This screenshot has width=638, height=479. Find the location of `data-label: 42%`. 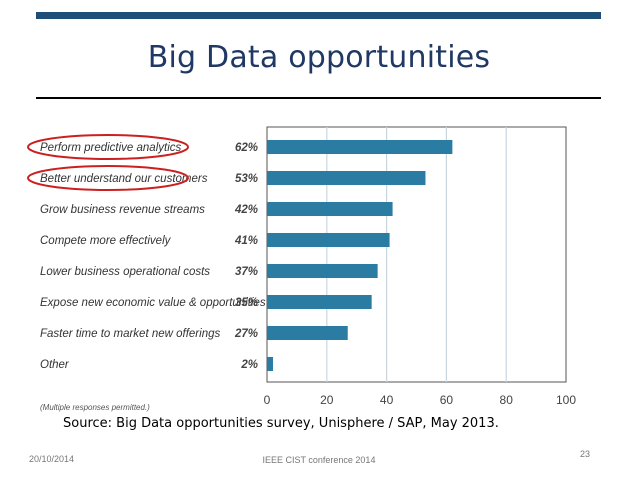

data-label: 42% is located at coordinates (246, 210).